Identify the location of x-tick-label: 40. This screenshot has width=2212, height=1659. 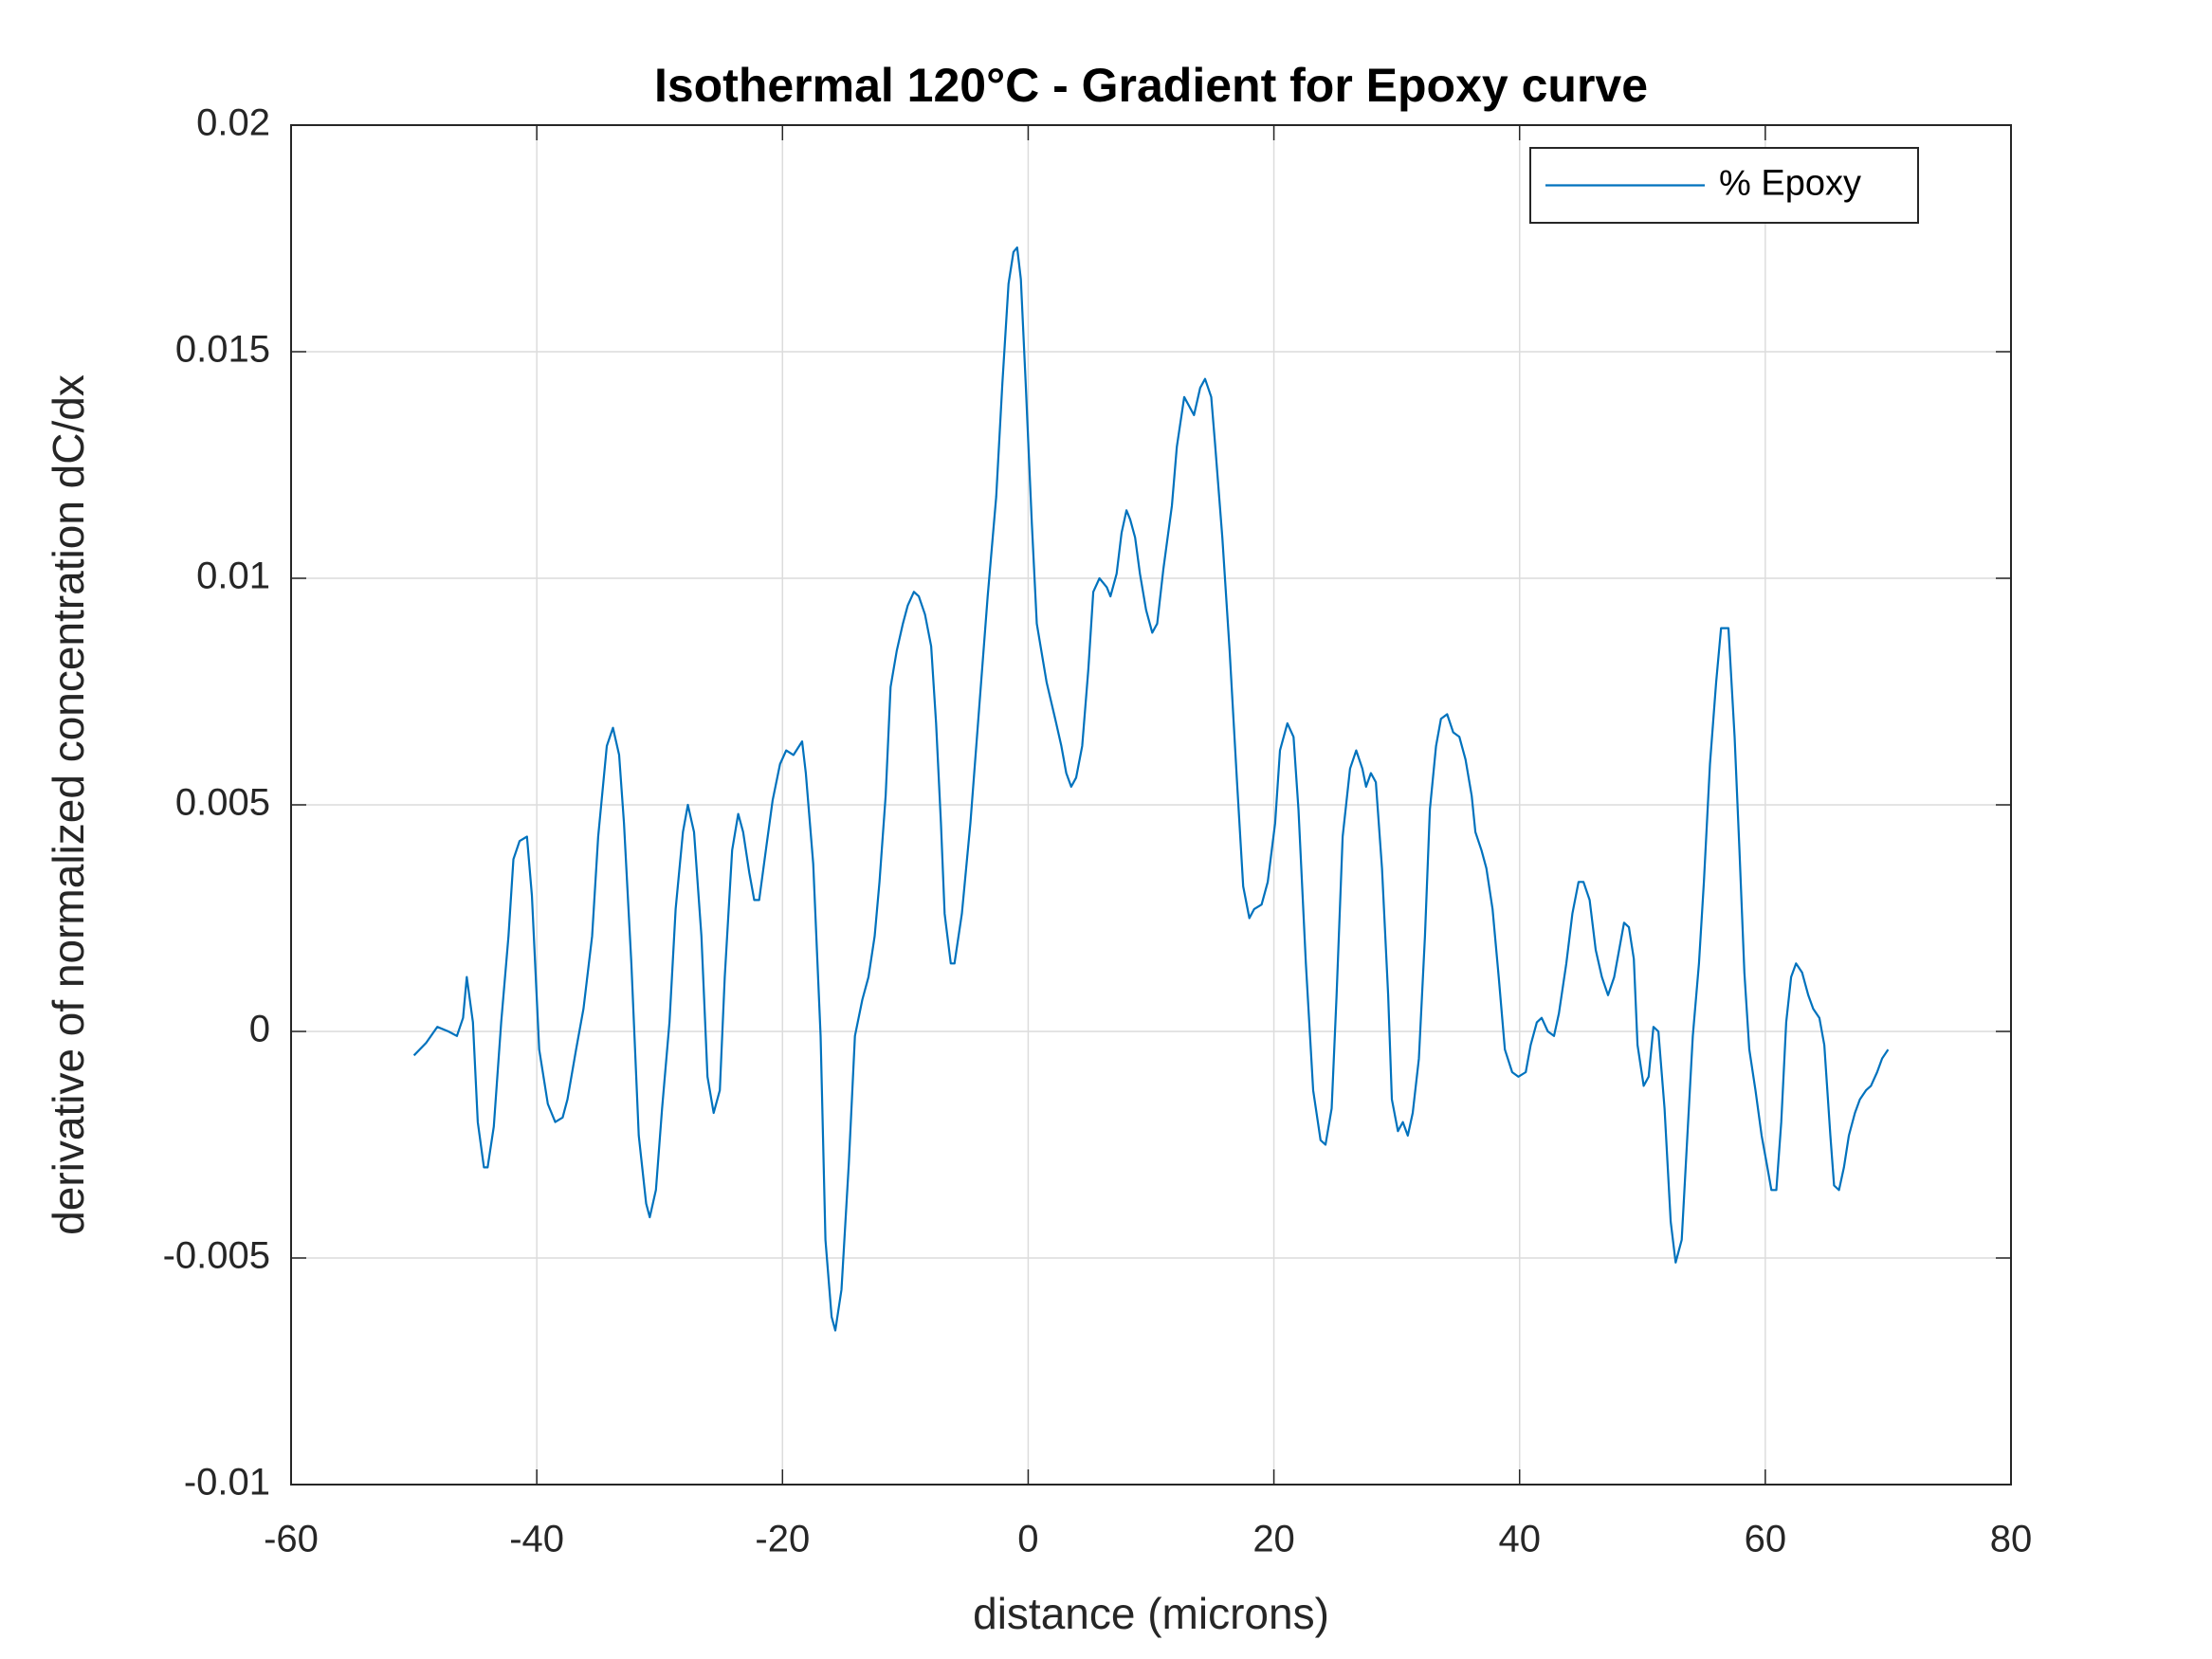
(1519, 1539).